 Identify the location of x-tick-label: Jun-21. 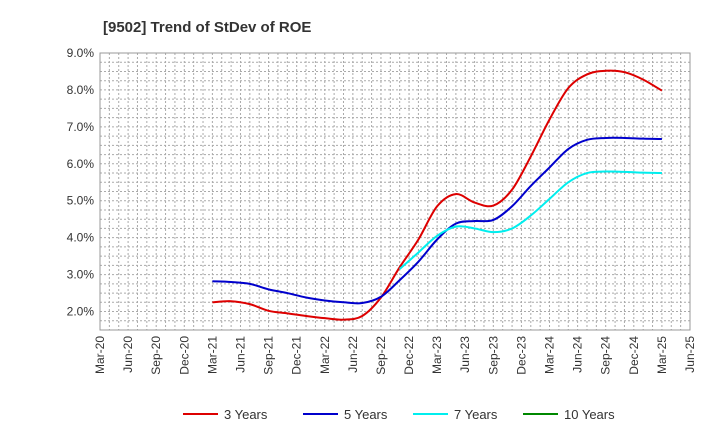
(240, 354).